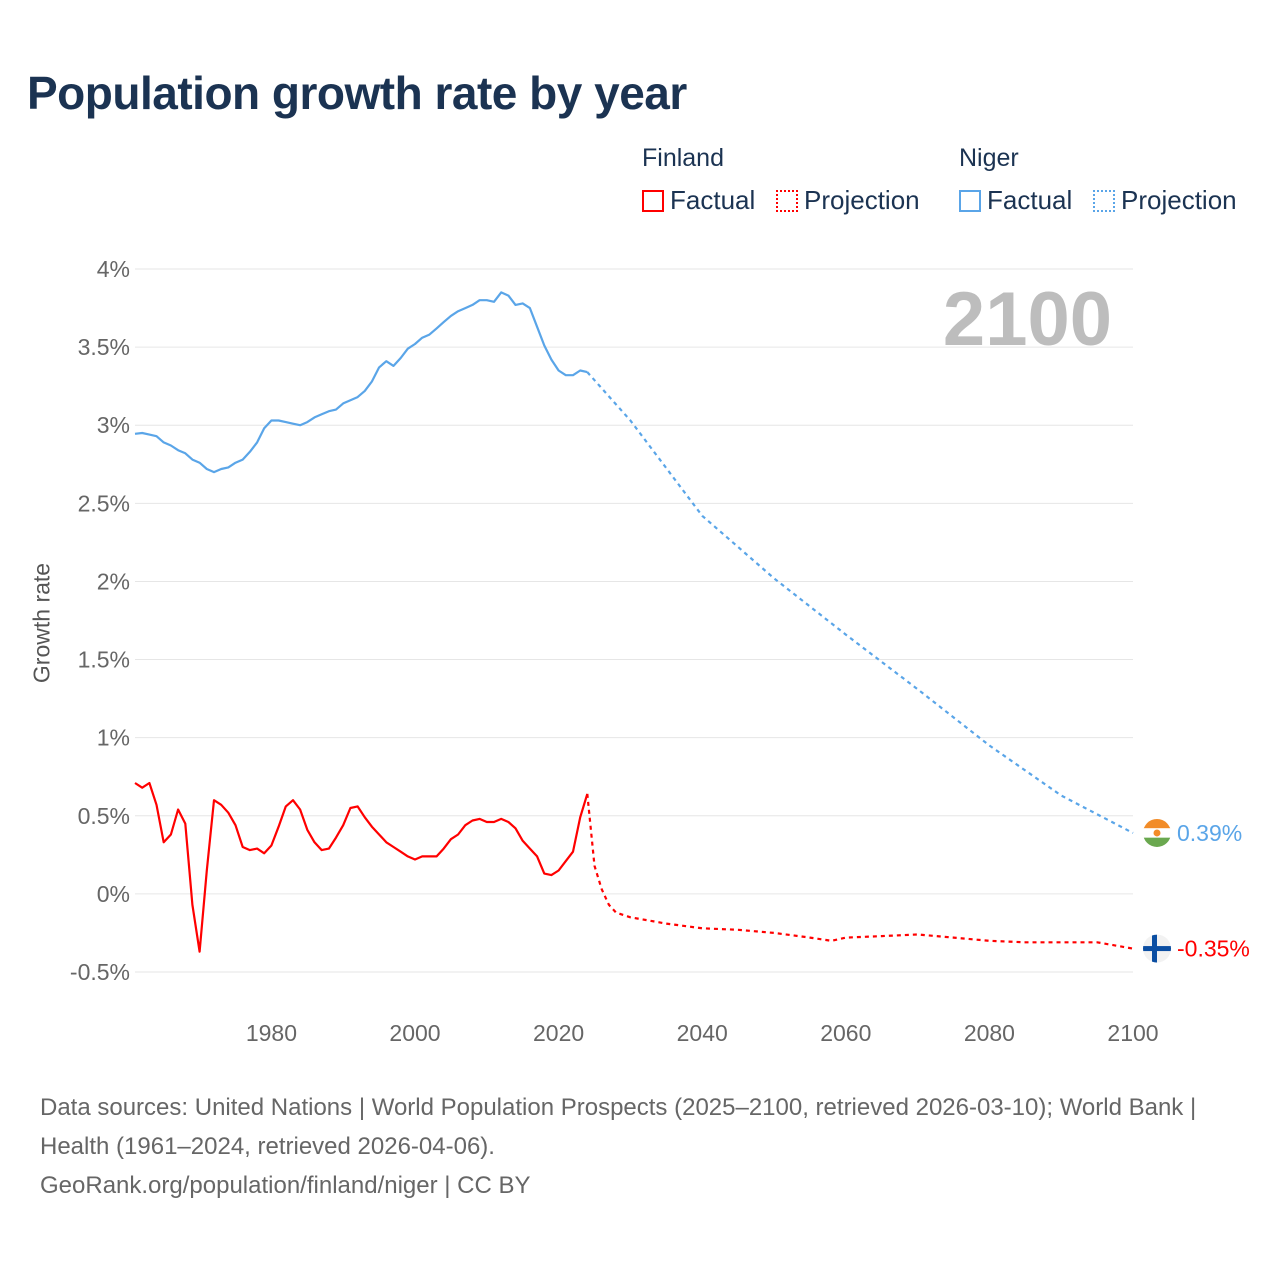 The width and height of the screenshot is (1280, 1280). What do you see at coordinates (357, 93) in the screenshot?
I see `chart-title: Population growth rate by year` at bounding box center [357, 93].